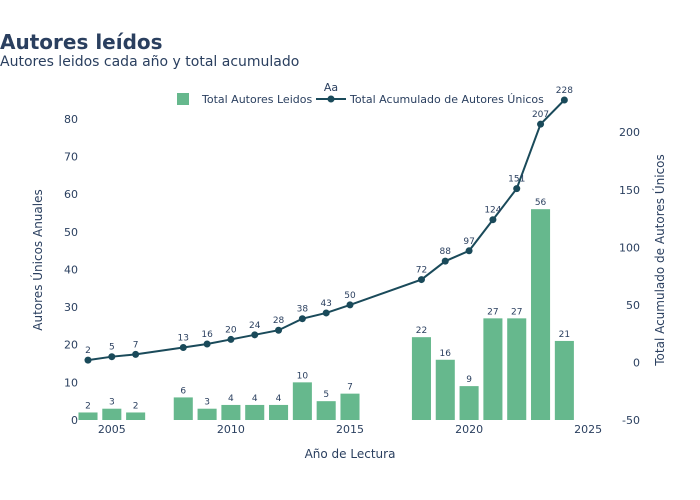 The height and width of the screenshot is (500, 700). What do you see at coordinates (588, 429) in the screenshot?
I see `x-tick-label: 2025` at bounding box center [588, 429].